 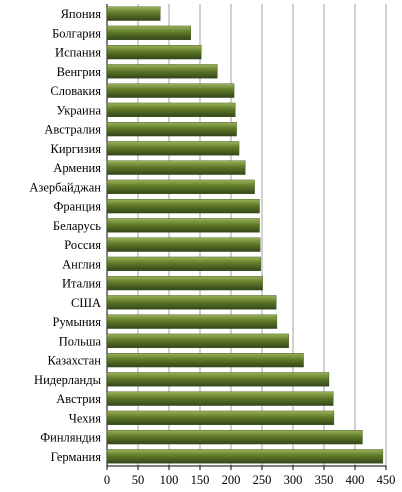 I want to click on x-tick-label: 400, so click(x=355, y=480).